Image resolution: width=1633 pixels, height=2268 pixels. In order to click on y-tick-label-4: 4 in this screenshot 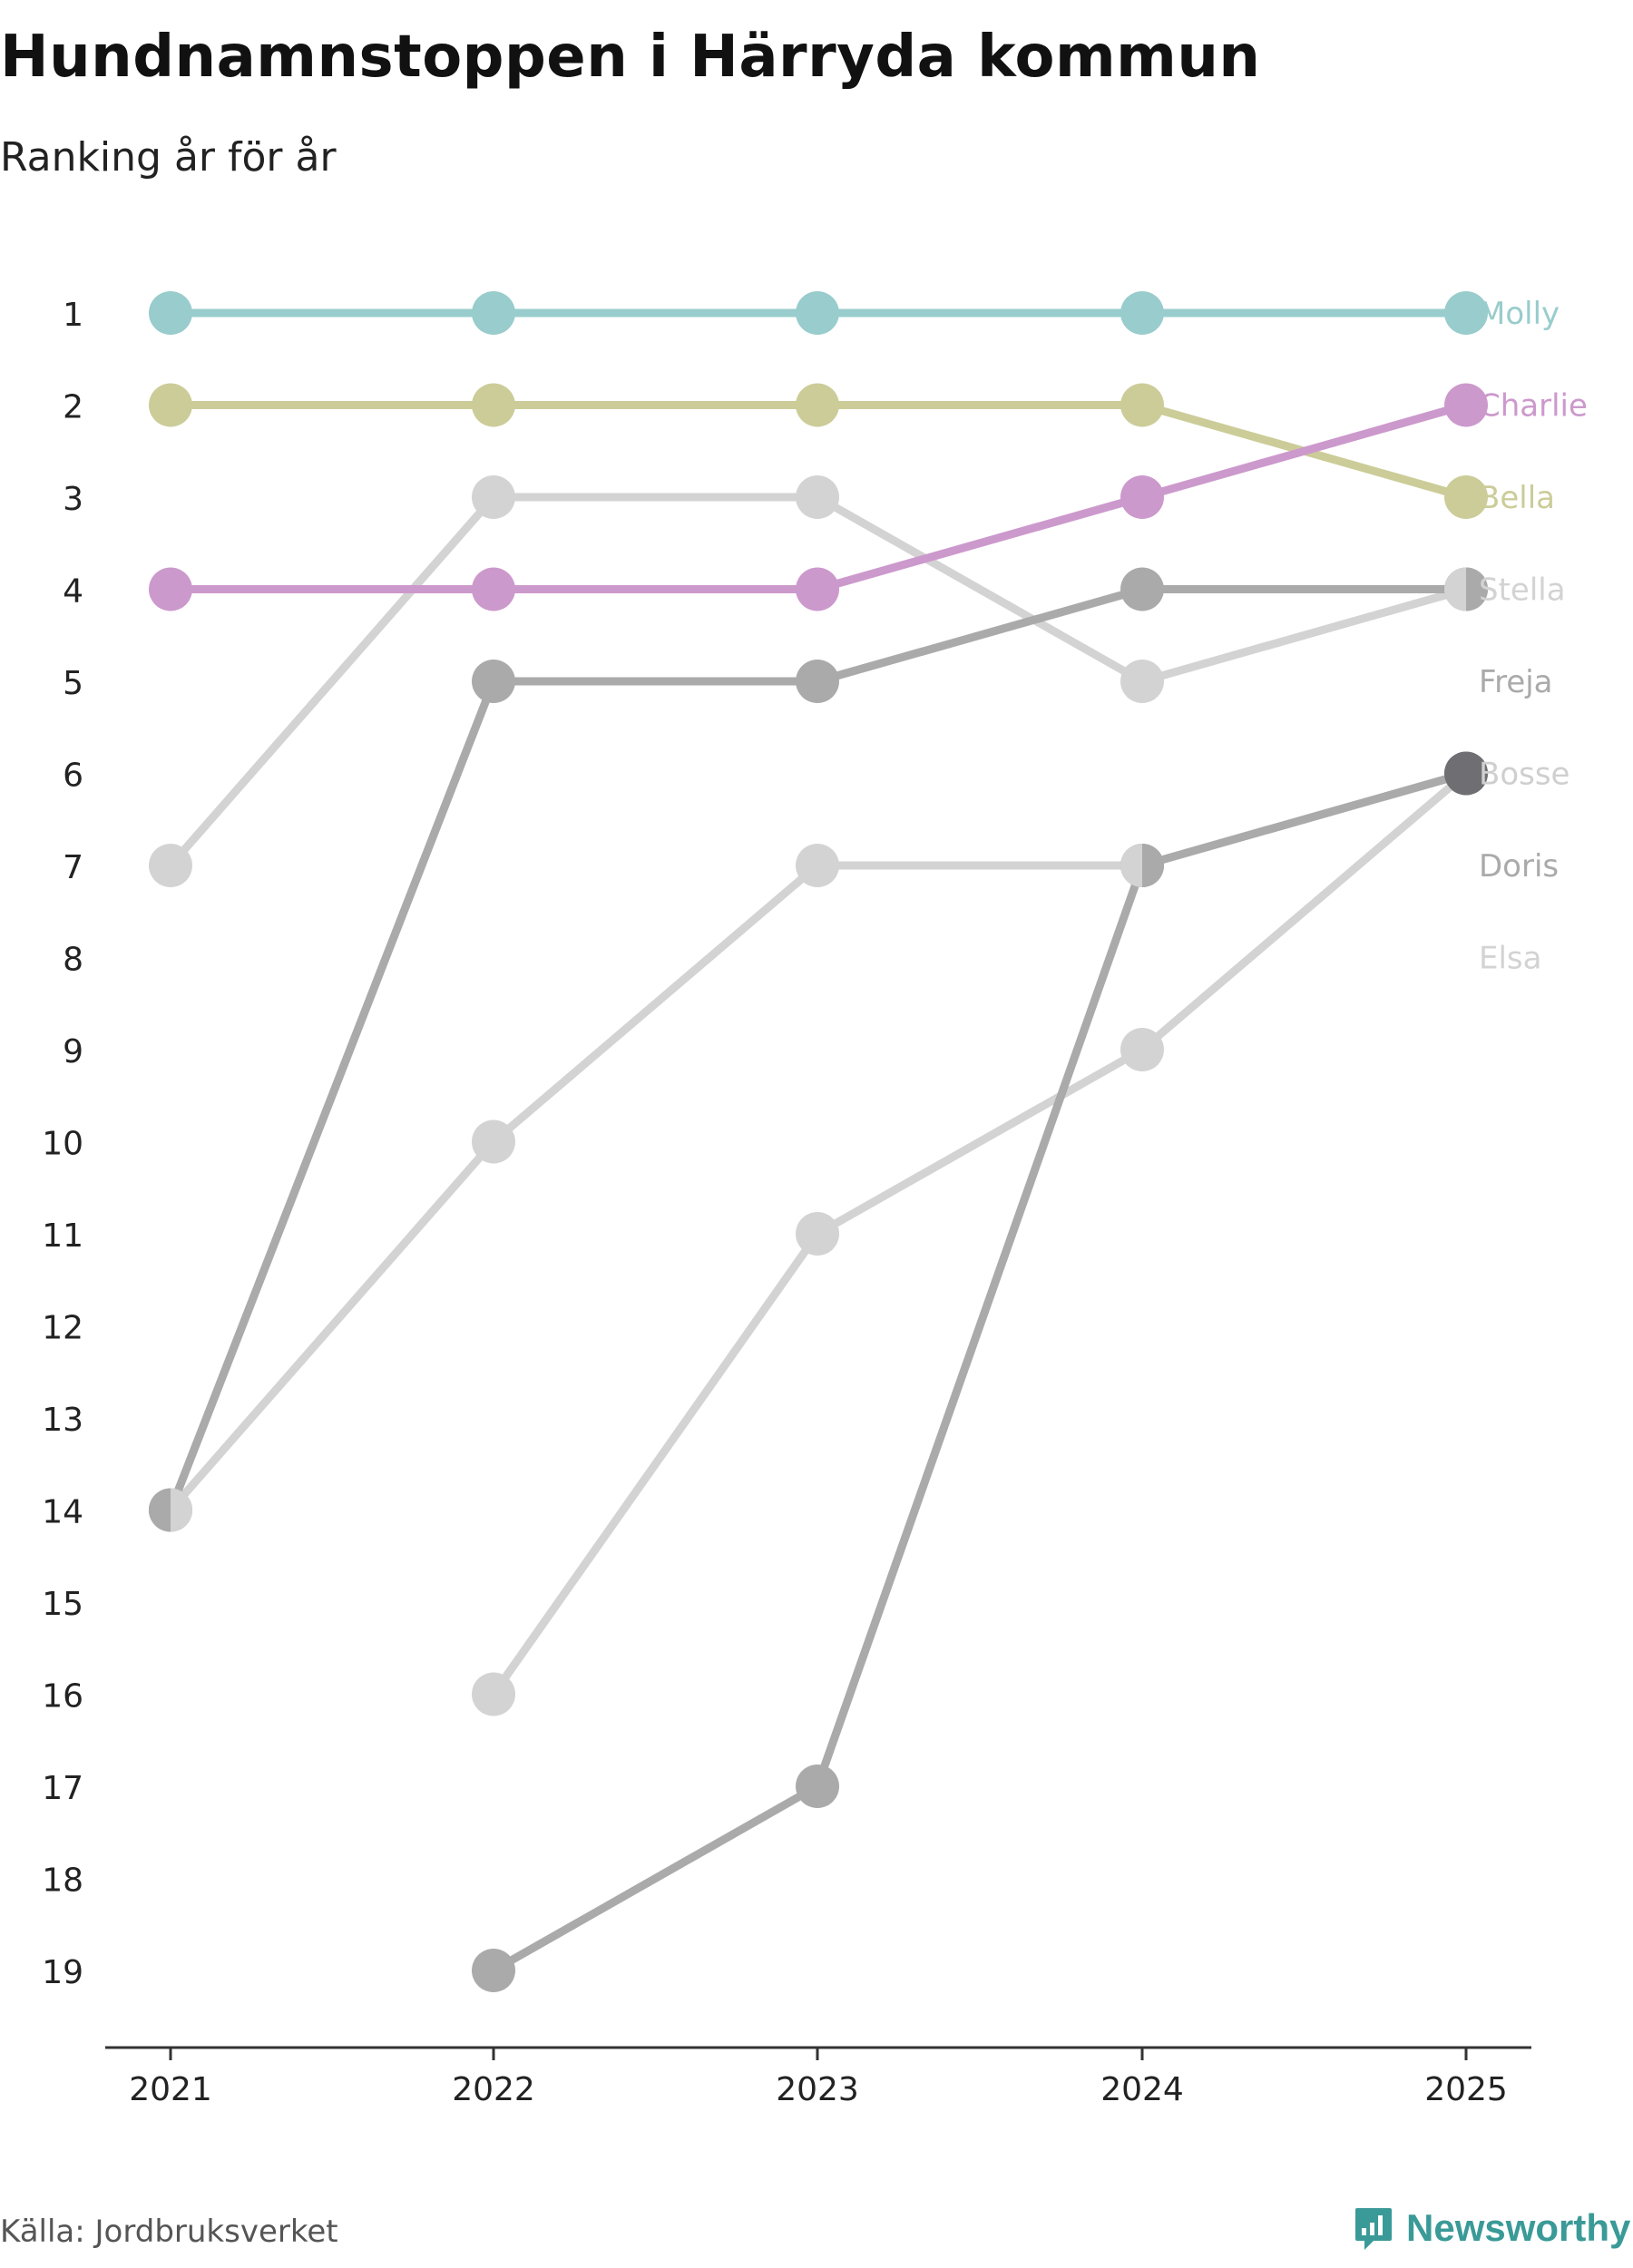, I will do `click(73, 592)`.